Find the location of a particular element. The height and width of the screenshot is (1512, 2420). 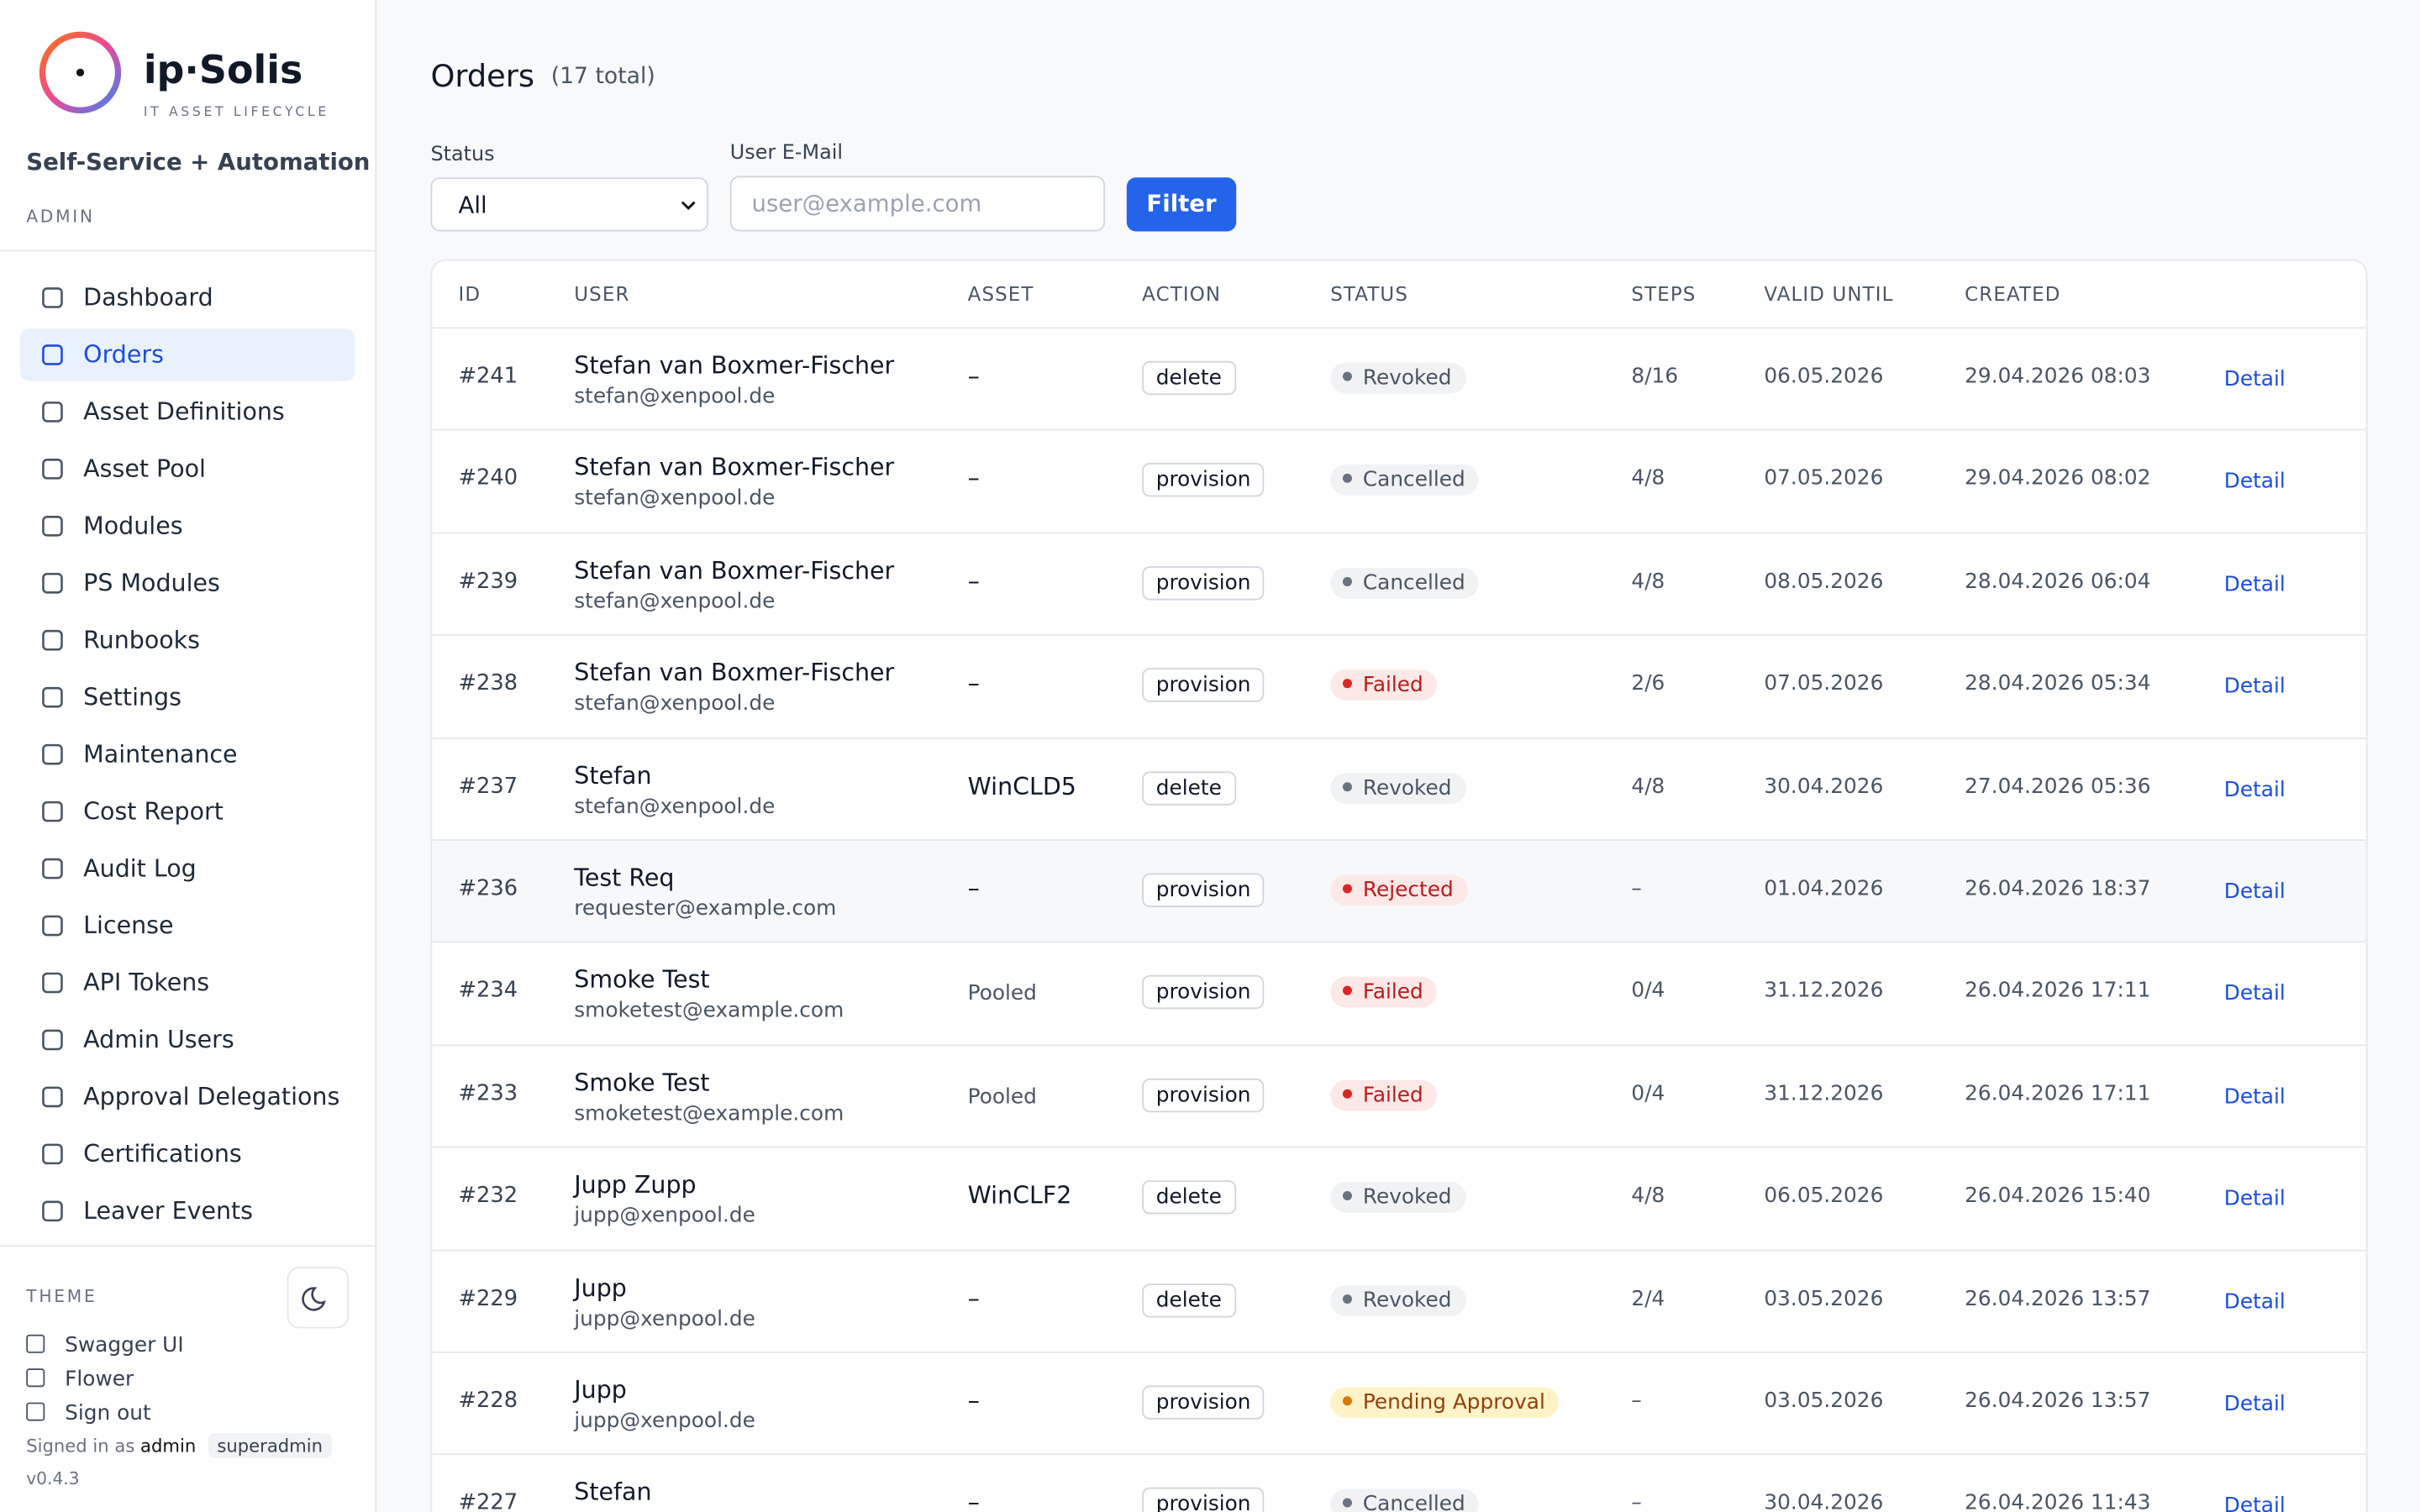

user-name: Stefan van Boxmer-Fischer is located at coordinates (734, 365).